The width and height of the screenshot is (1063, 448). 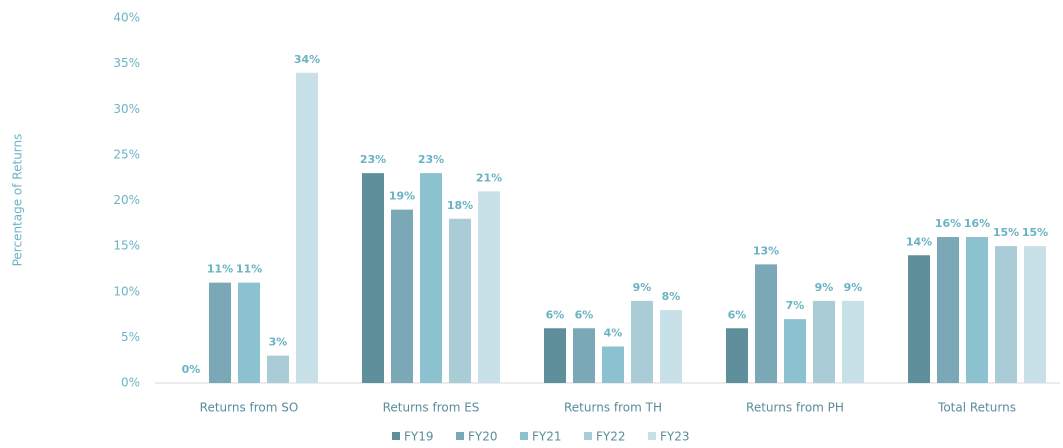 What do you see at coordinates (547, 437) in the screenshot?
I see `legend-label: FY21` at bounding box center [547, 437].